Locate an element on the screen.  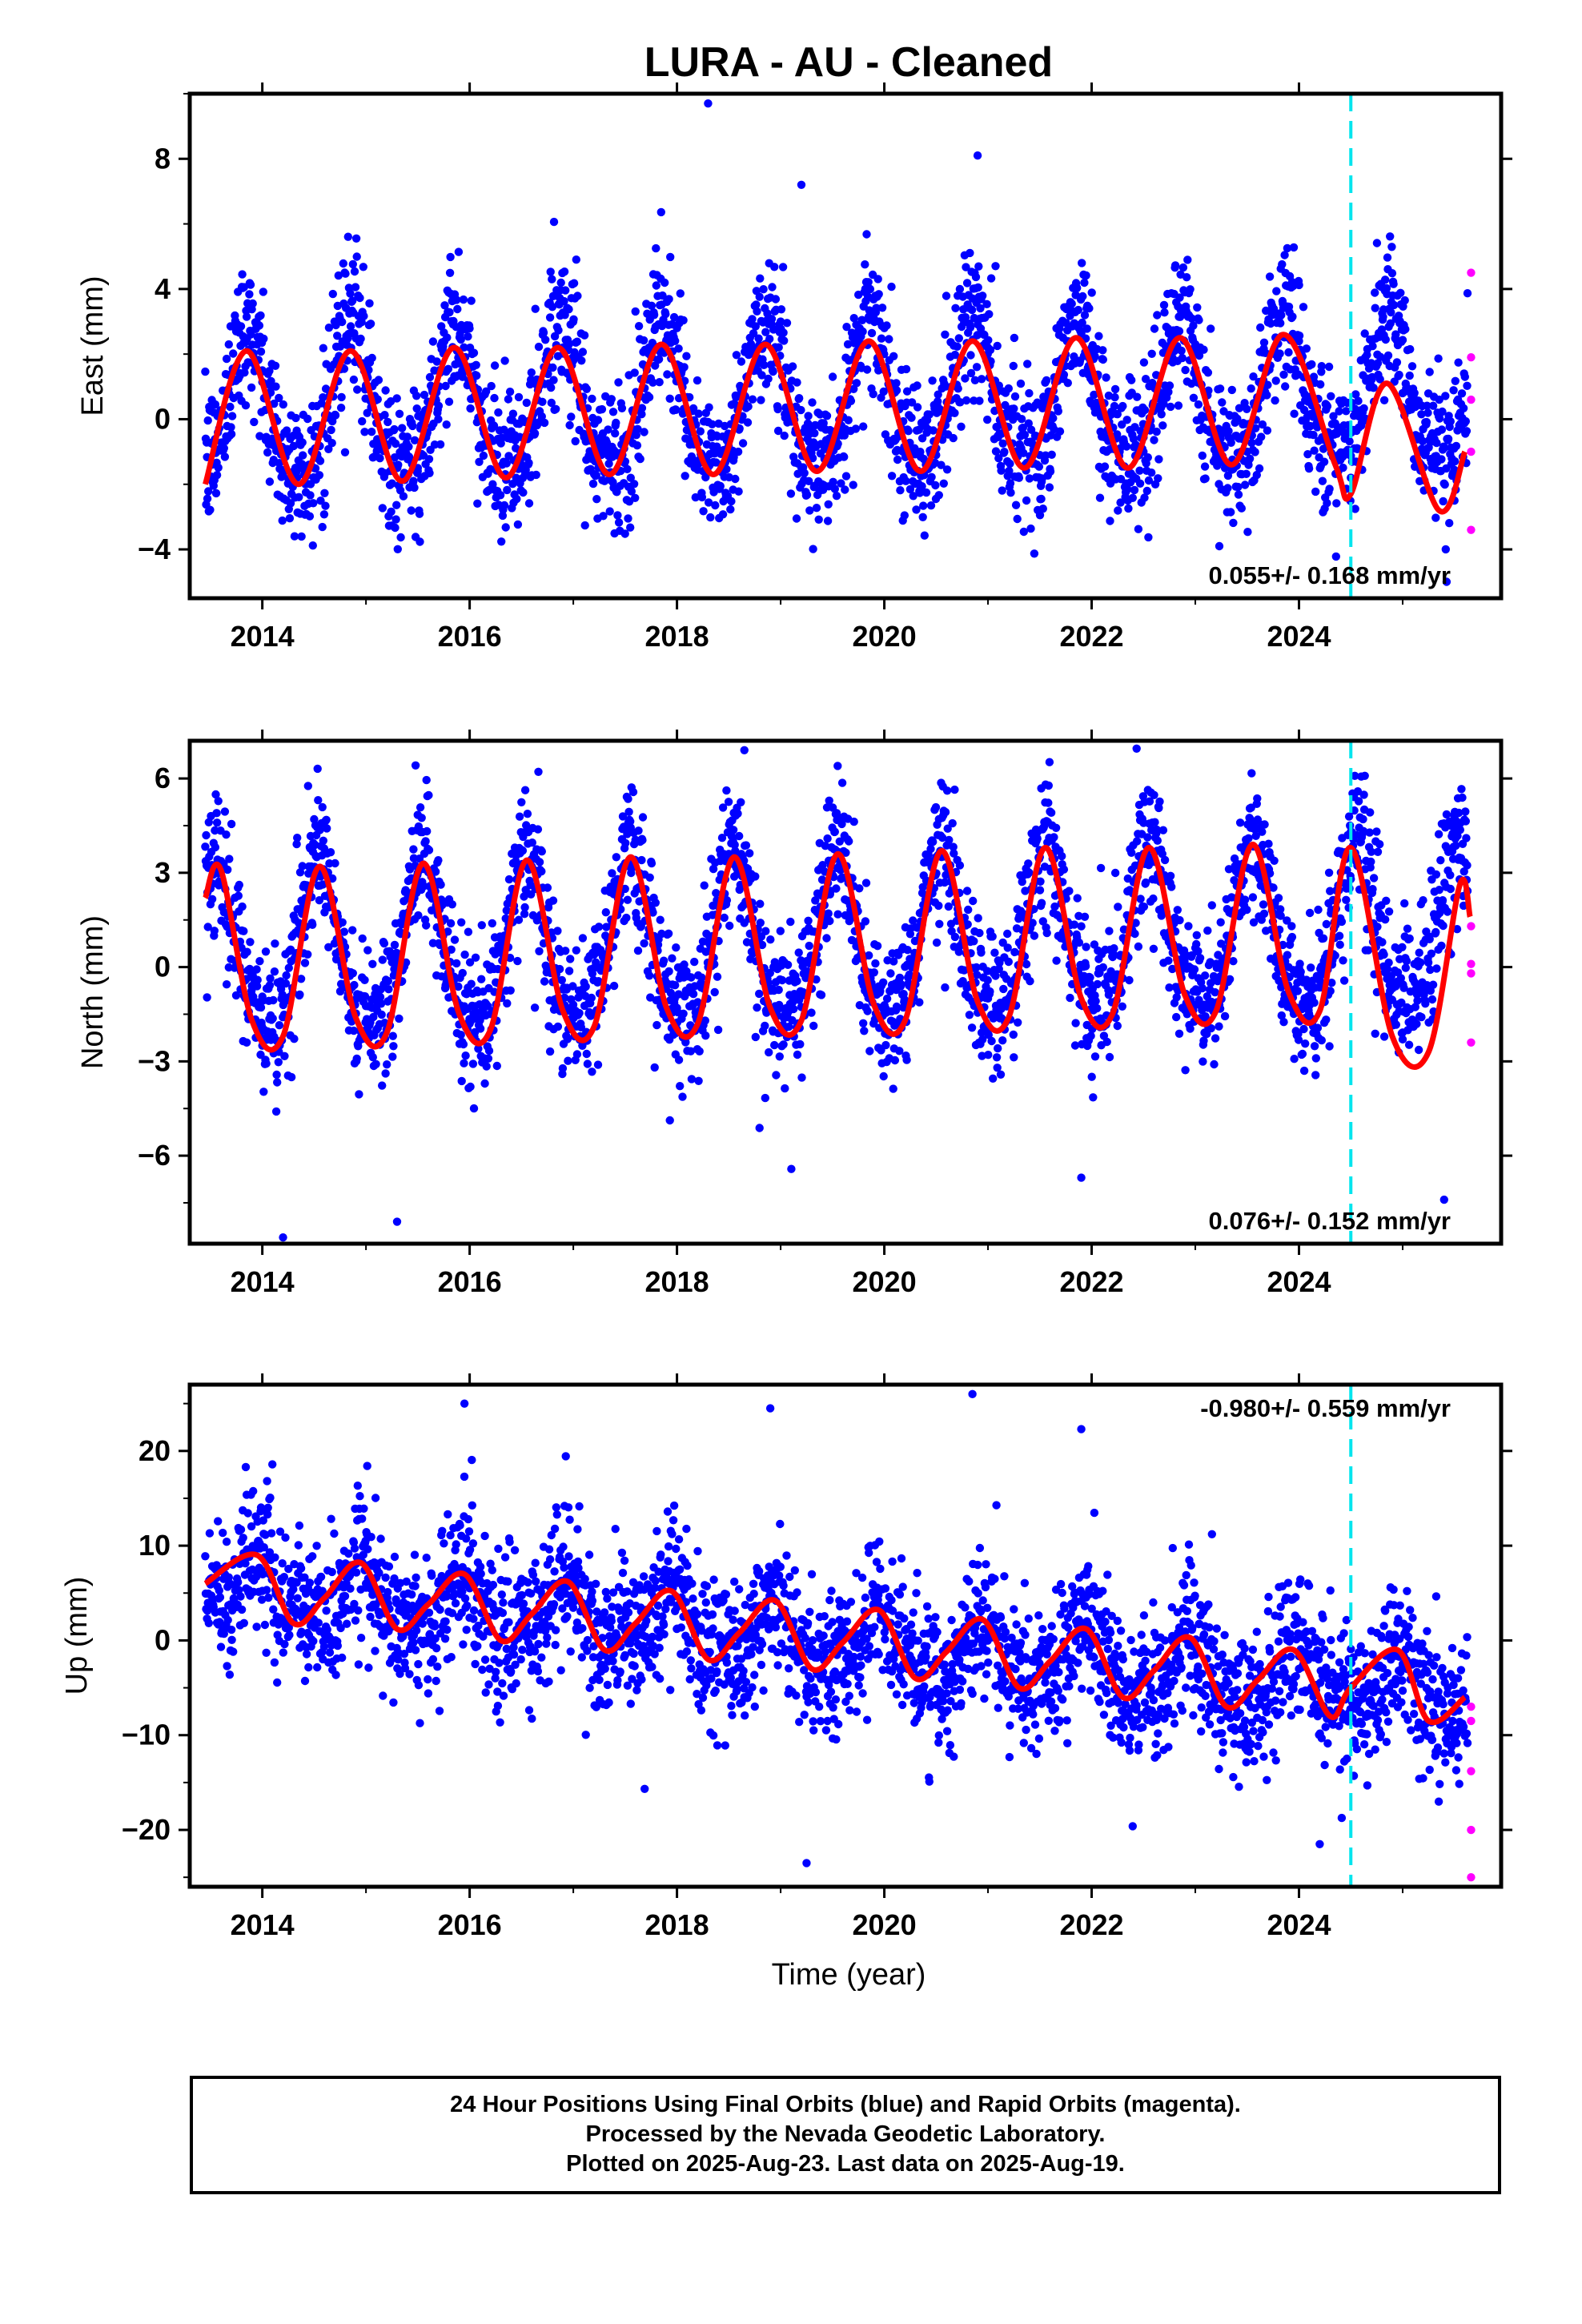
rapid-orbit-point is located at coordinates (1471, 529).